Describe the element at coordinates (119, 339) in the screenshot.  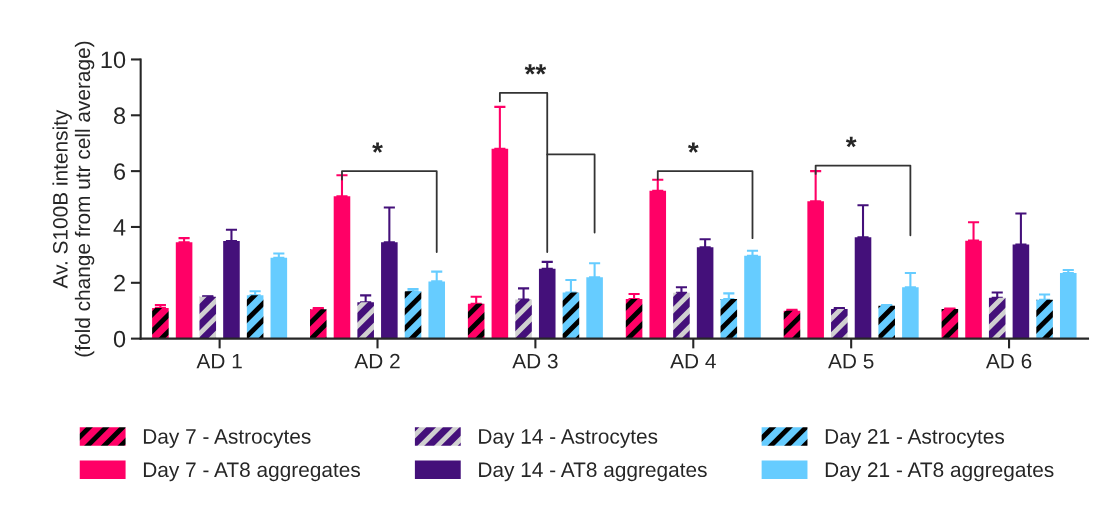
I see `y-tick-label: 0` at that location.